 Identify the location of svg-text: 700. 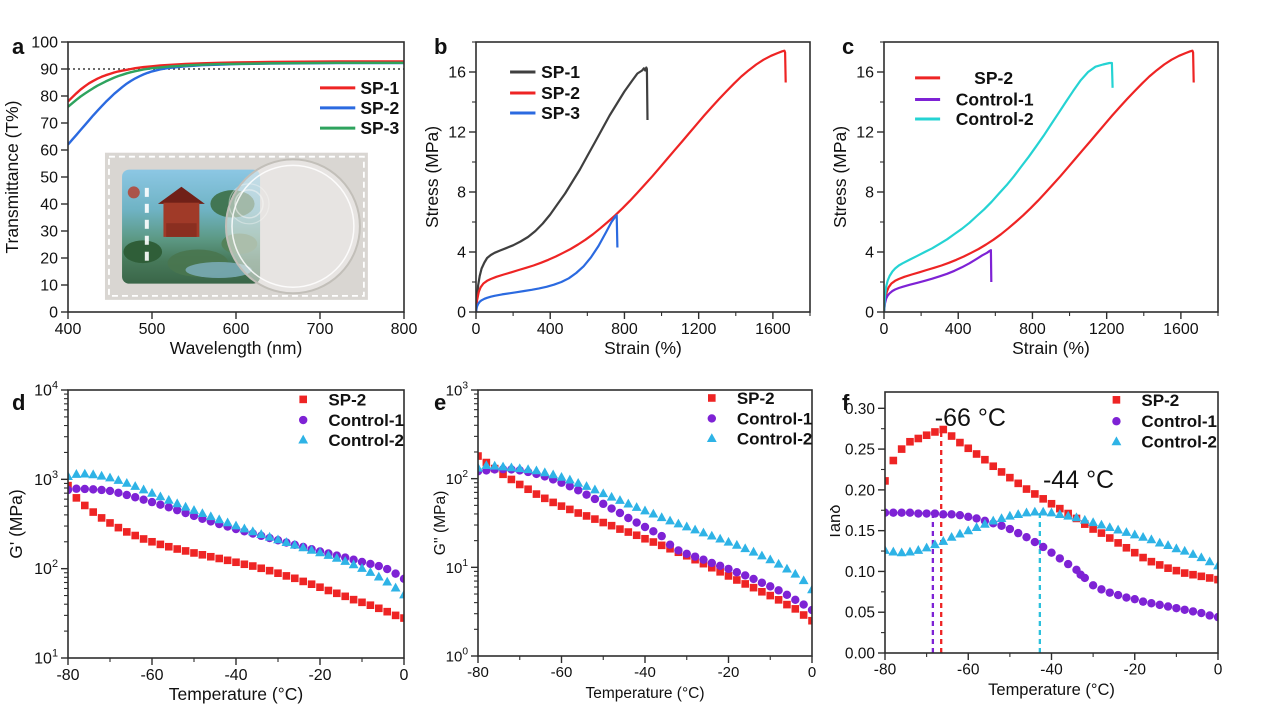
(320, 329).